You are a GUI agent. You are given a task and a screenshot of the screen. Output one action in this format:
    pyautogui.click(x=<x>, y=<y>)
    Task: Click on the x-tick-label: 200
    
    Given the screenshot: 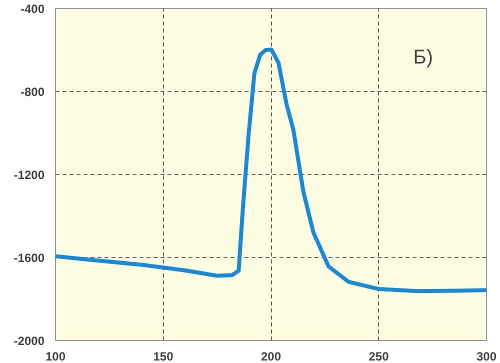 What is the action you would take?
    pyautogui.click(x=271, y=356)
    